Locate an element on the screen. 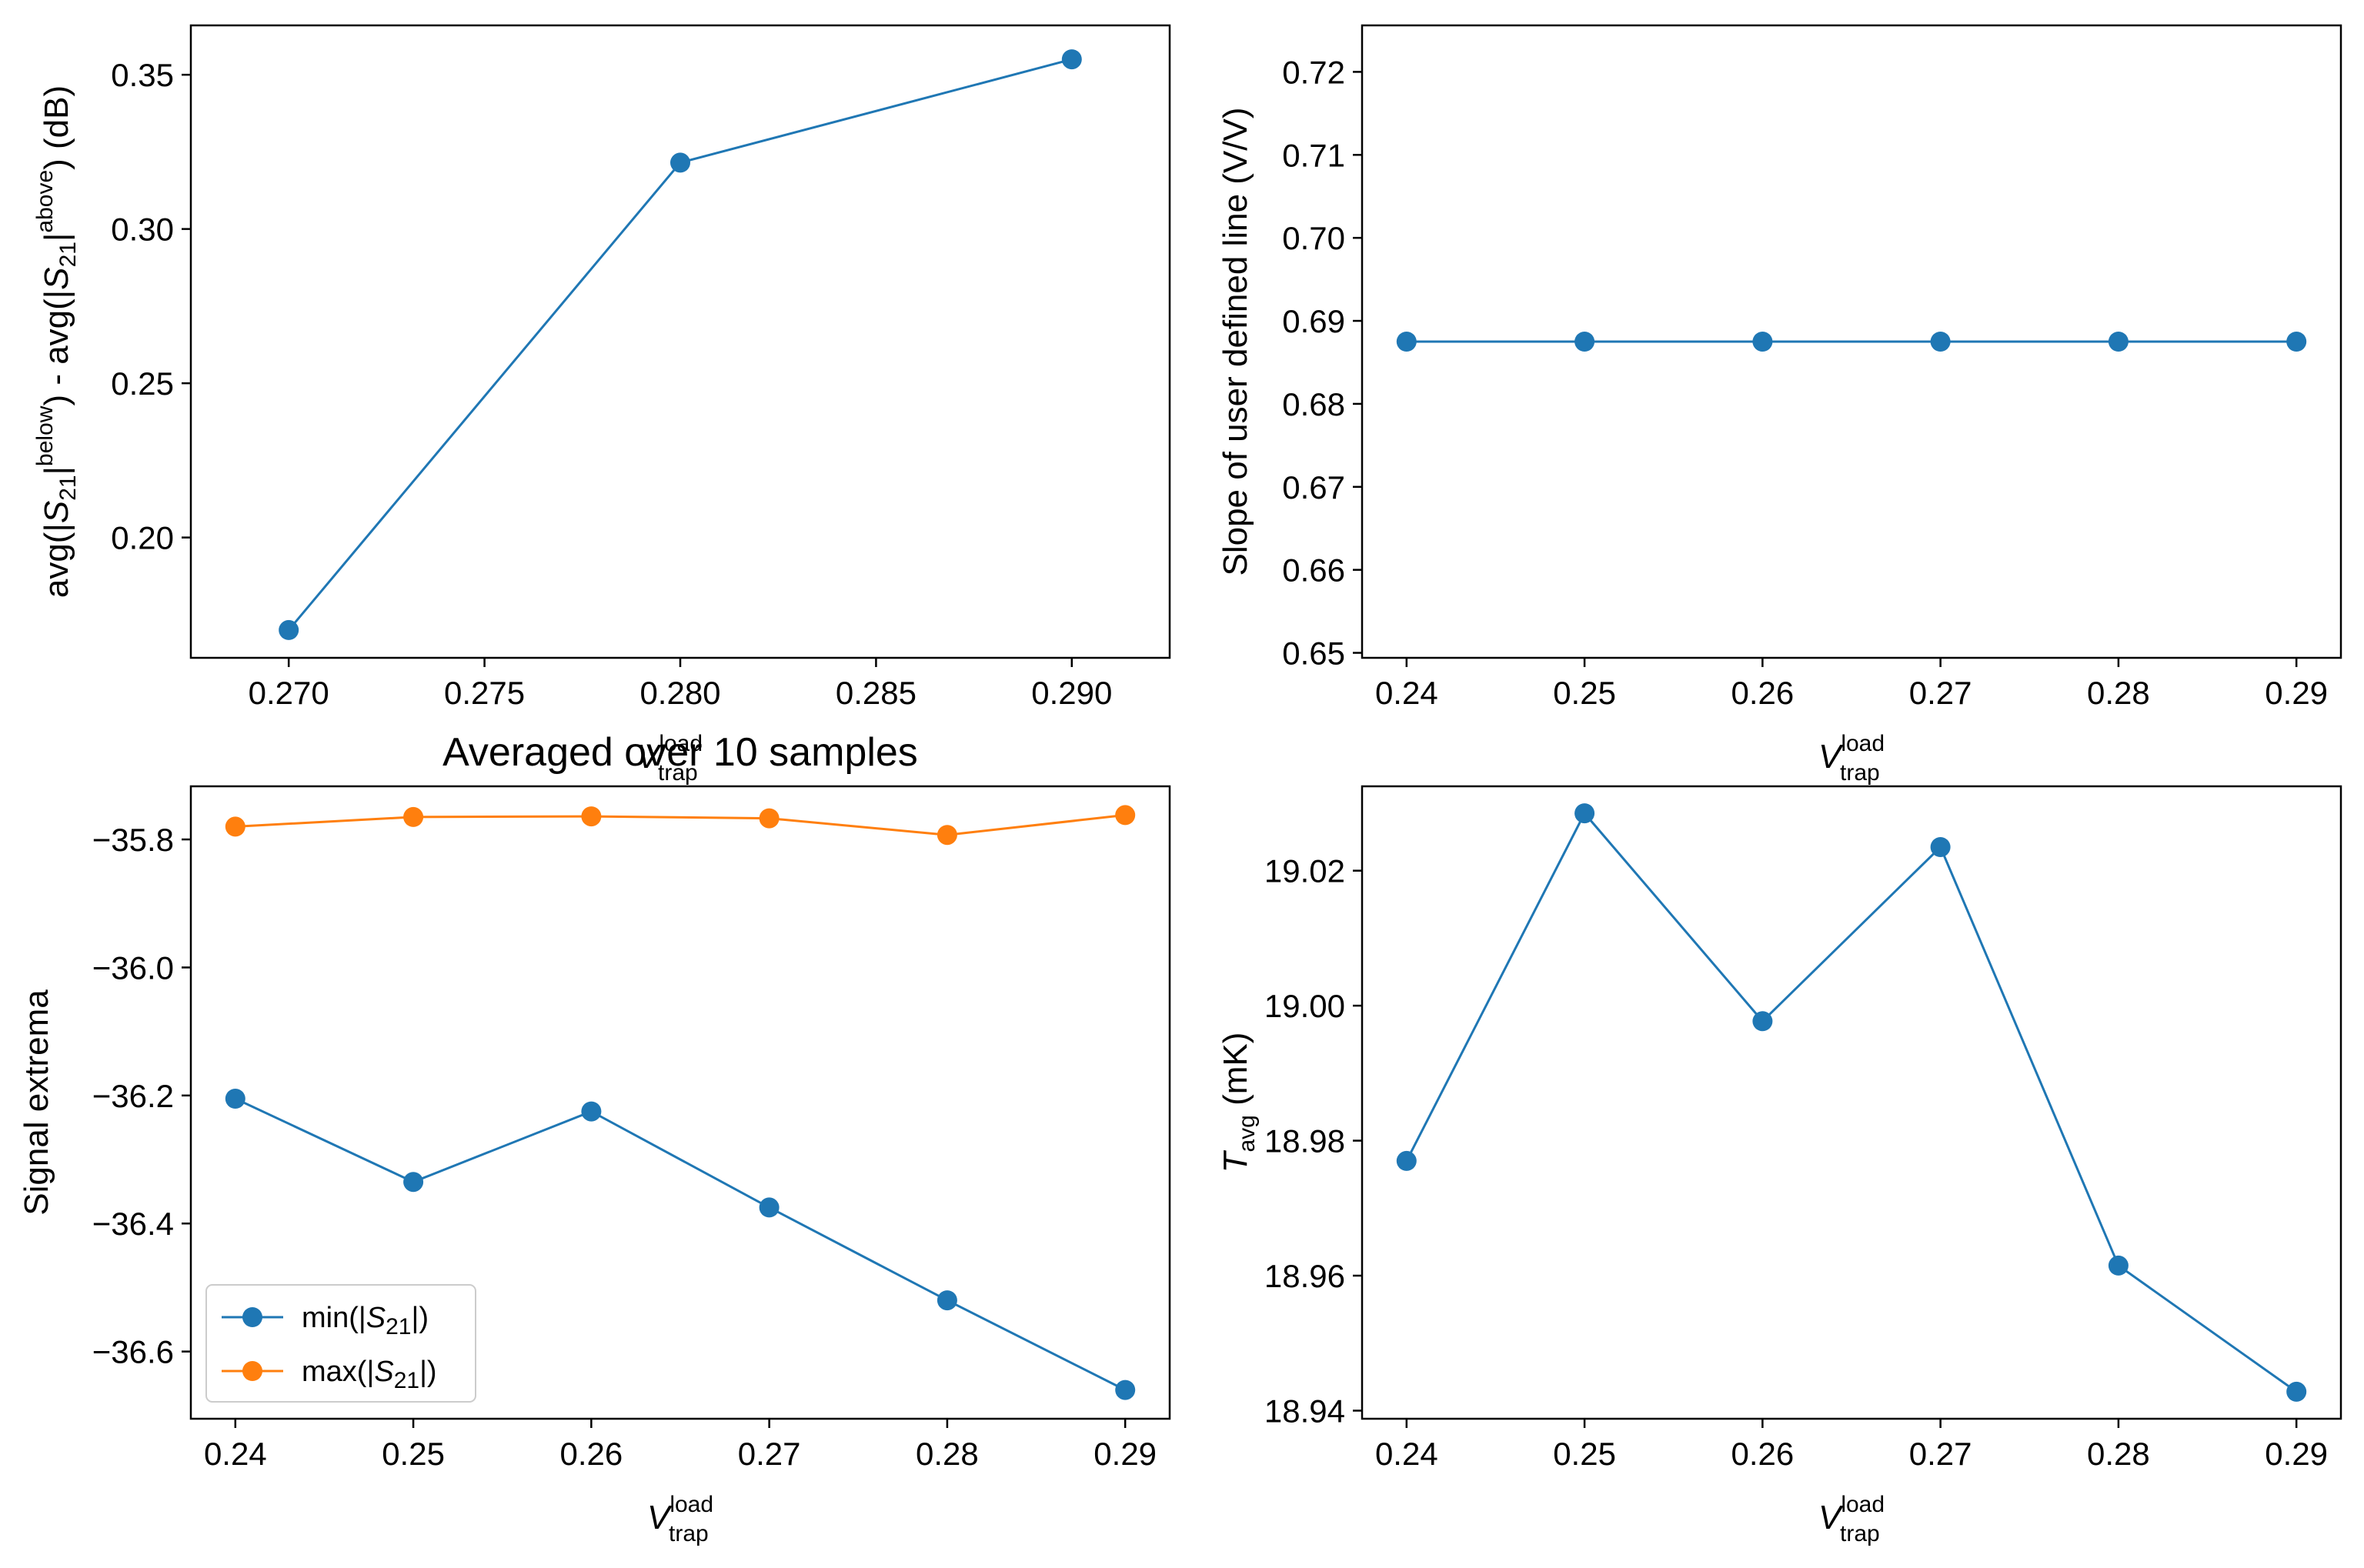 The height and width of the screenshot is (1568, 2364). y-tick-label-top-right-7: 0.72 is located at coordinates (1313, 72).